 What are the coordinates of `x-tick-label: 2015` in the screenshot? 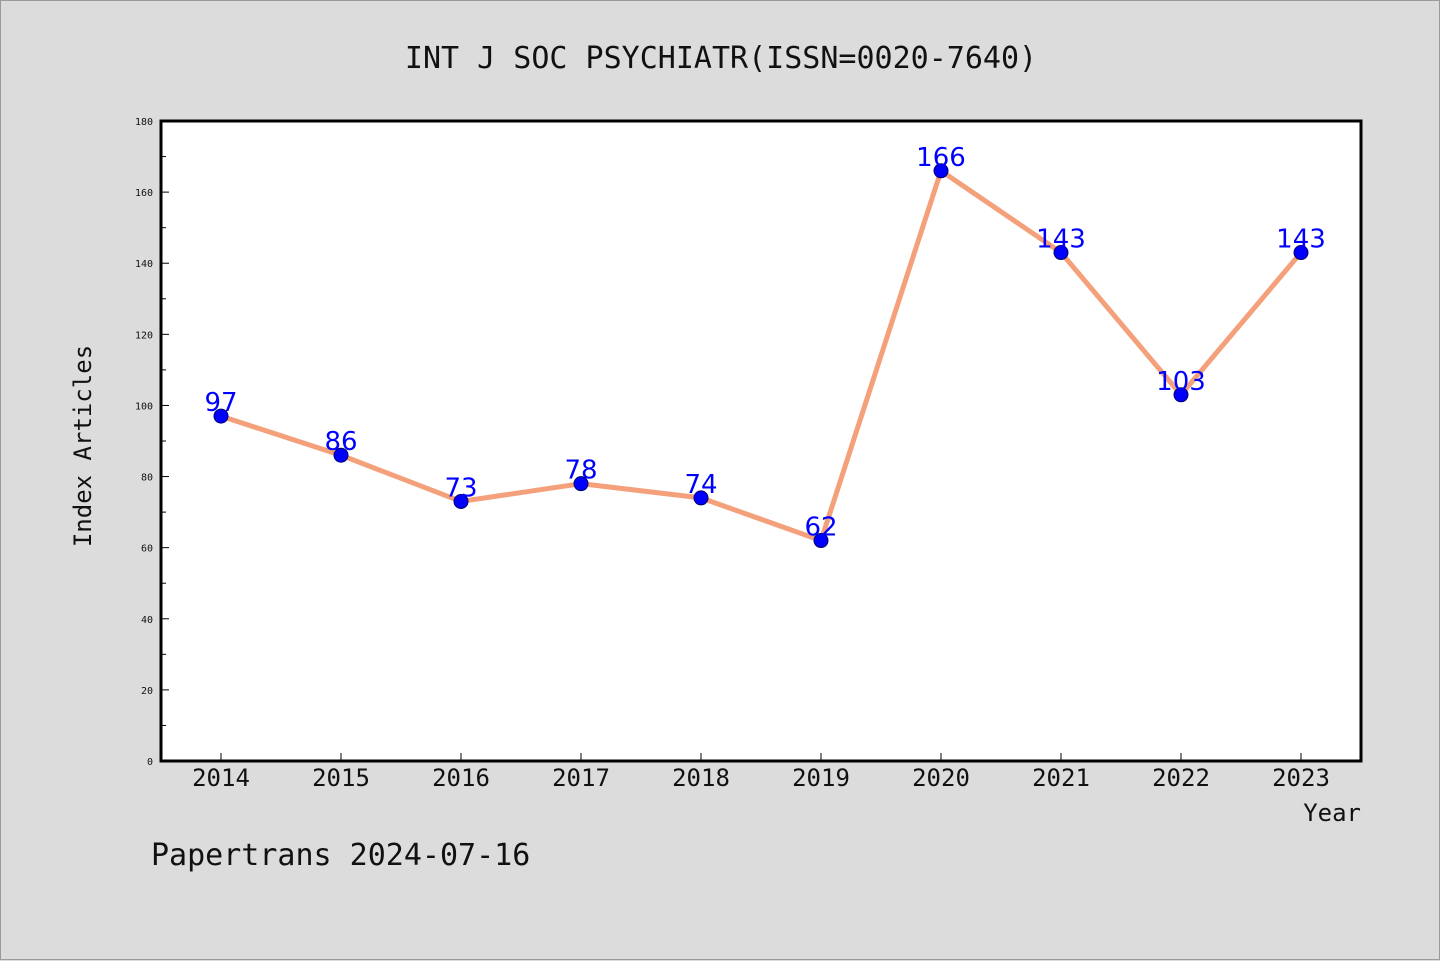 It's located at (341, 778).